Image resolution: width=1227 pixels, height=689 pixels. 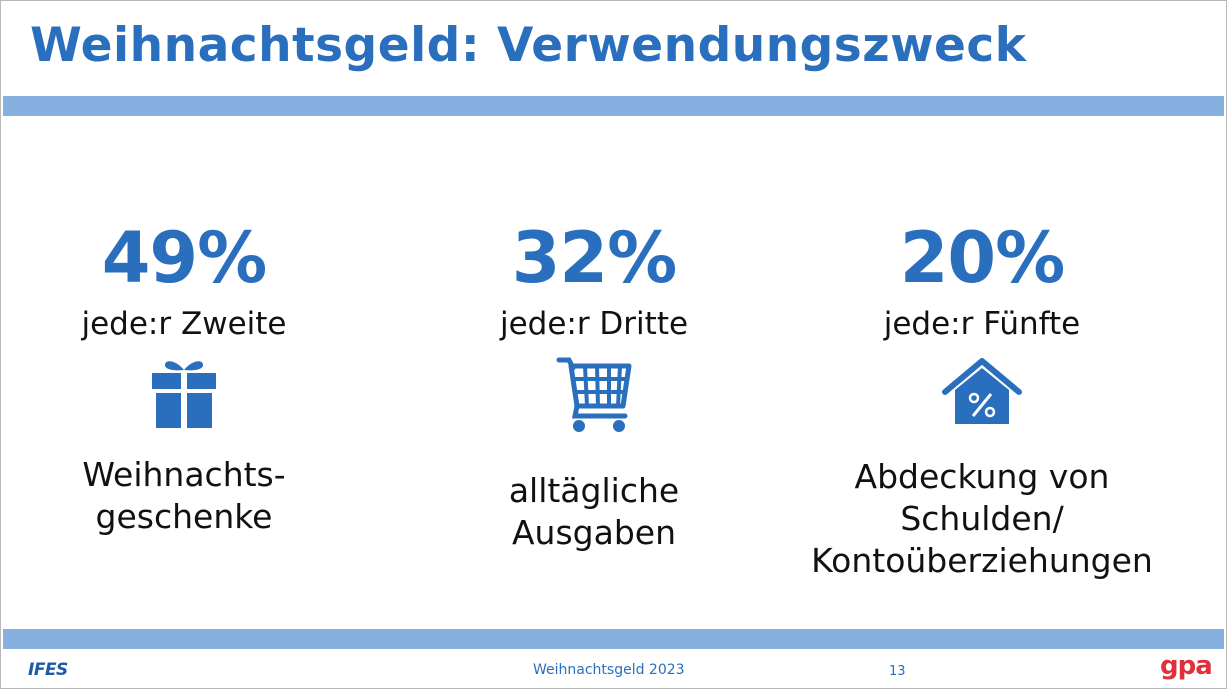 What do you see at coordinates (594, 532) in the screenshot?
I see `description-line: Ausgaben` at bounding box center [594, 532].